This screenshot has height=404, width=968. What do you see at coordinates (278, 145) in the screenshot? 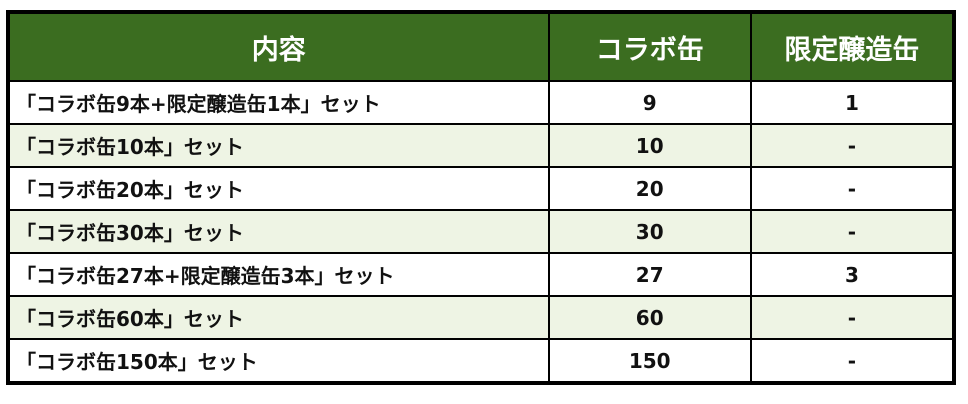
I see `set-name: 「コラボ缶10本」セット` at bounding box center [278, 145].